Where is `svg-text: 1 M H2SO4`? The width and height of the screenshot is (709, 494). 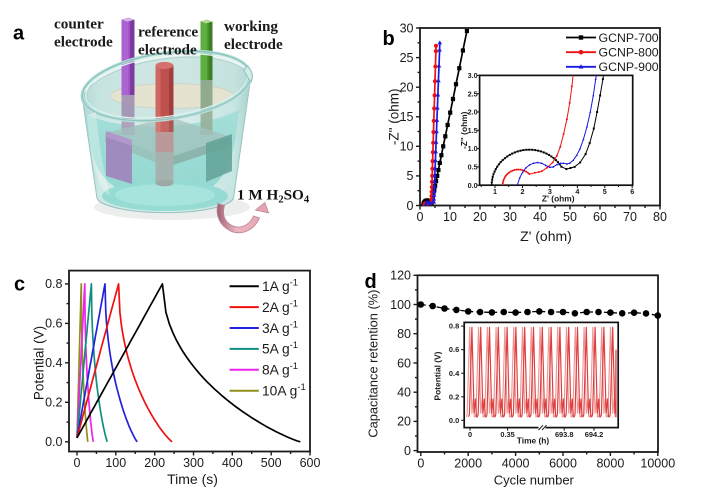
svg-text: 1 M H2SO4 is located at coordinates (273, 196).